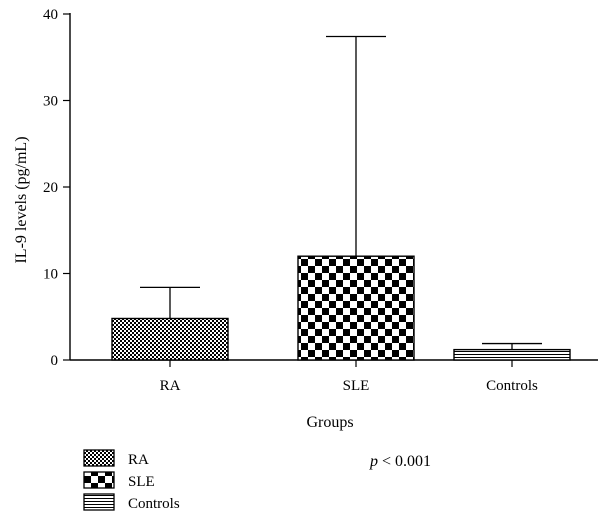 The height and width of the screenshot is (525, 598). What do you see at coordinates (512, 386) in the screenshot?
I see `x-tick-label-controls: Controls` at bounding box center [512, 386].